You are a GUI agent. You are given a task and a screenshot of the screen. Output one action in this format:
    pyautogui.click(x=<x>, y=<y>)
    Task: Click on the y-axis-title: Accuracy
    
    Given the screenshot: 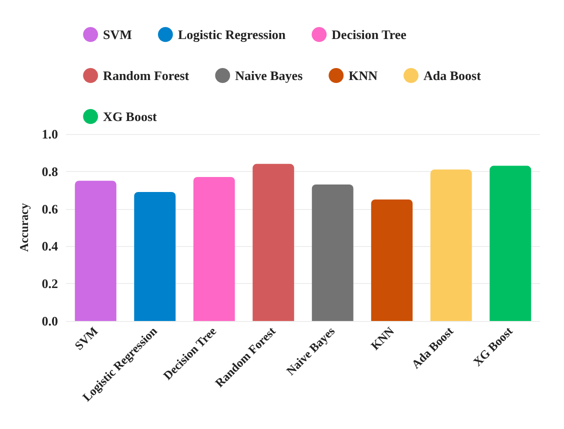 What is the action you would take?
    pyautogui.click(x=24, y=227)
    